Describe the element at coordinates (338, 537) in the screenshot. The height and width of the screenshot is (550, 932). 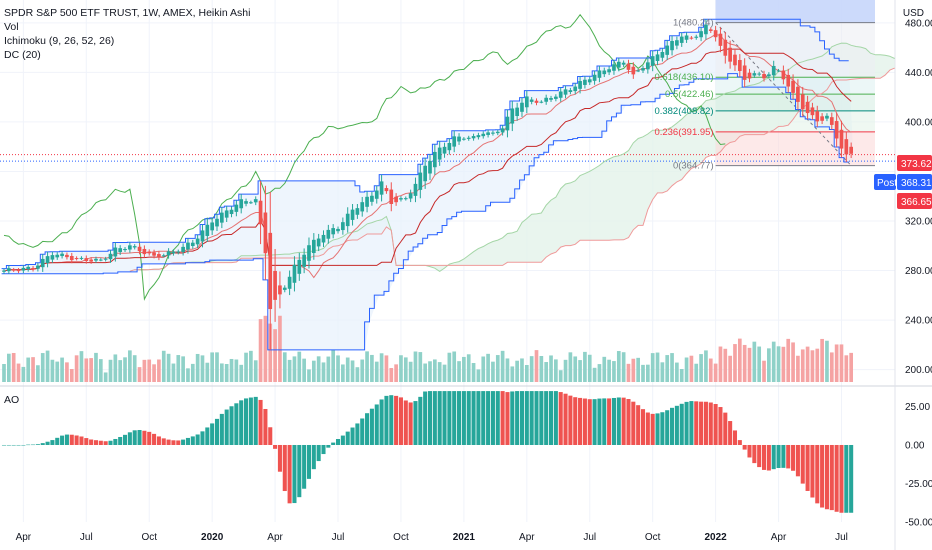
I see `time-tick-label: Jul` at that location.